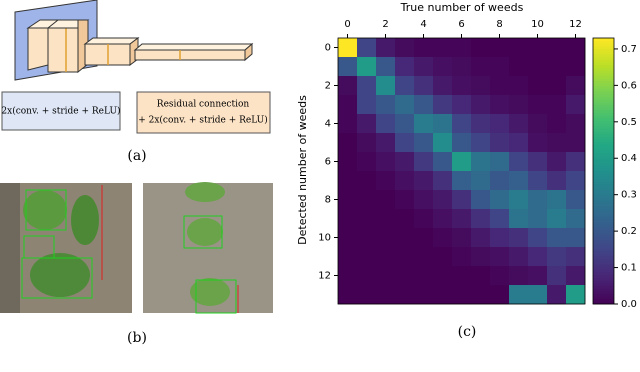 Image resolution: width=640 pixels, height=372 pixels. What do you see at coordinates (629, 49) in the screenshot?
I see `colorbar-tick-label: 0.7` at bounding box center [629, 49].